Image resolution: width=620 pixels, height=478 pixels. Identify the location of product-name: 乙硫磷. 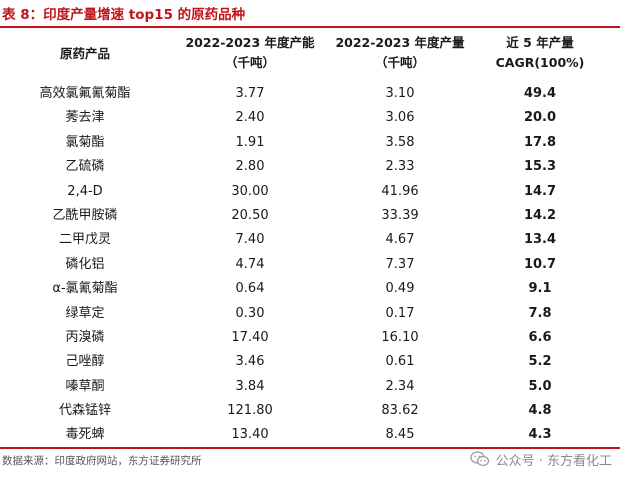
(85, 167).